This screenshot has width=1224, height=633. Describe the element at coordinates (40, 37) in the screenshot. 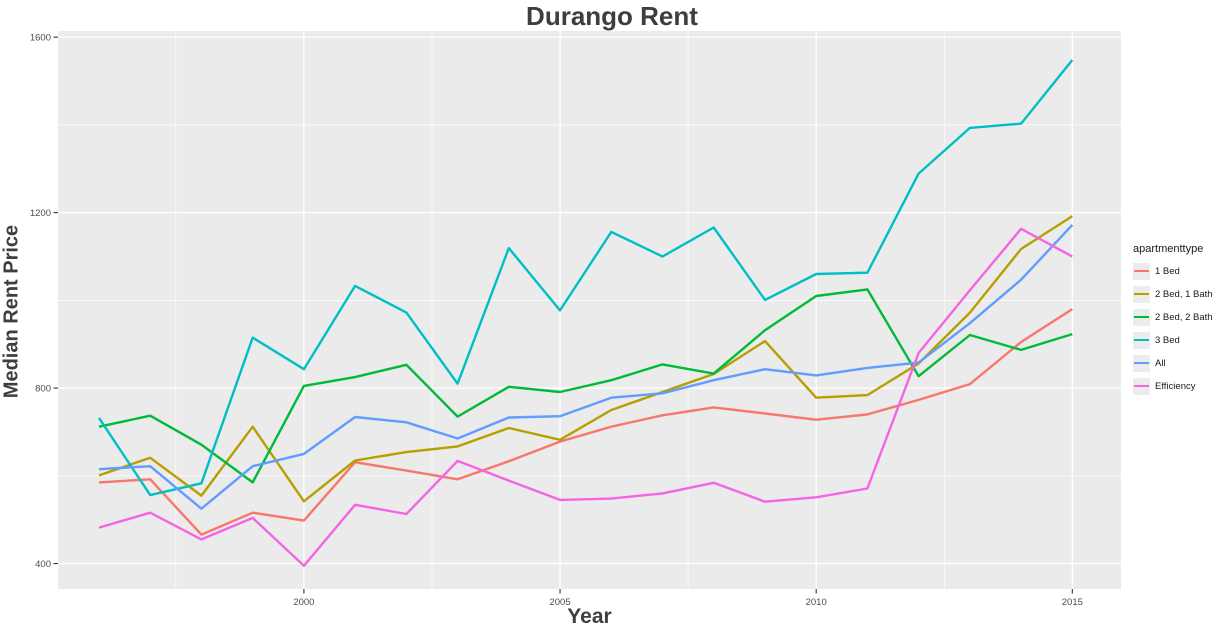

I see `y-tick-label: 1600` at that location.